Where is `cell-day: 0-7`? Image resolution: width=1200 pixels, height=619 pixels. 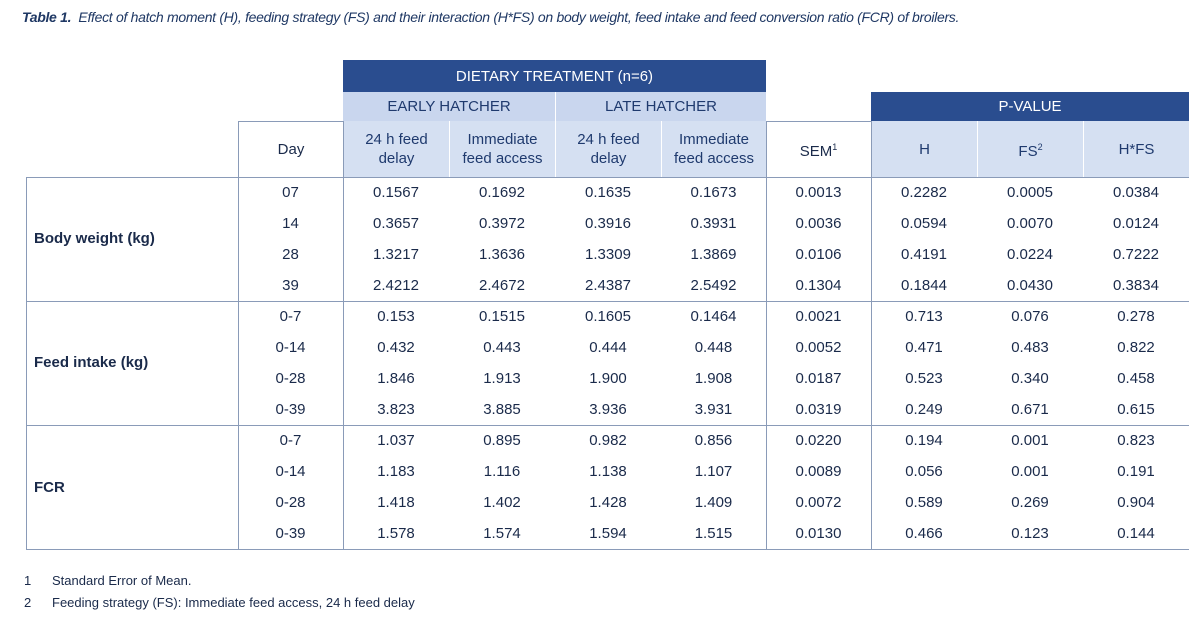 cell-day: 0-7 is located at coordinates (290, 316).